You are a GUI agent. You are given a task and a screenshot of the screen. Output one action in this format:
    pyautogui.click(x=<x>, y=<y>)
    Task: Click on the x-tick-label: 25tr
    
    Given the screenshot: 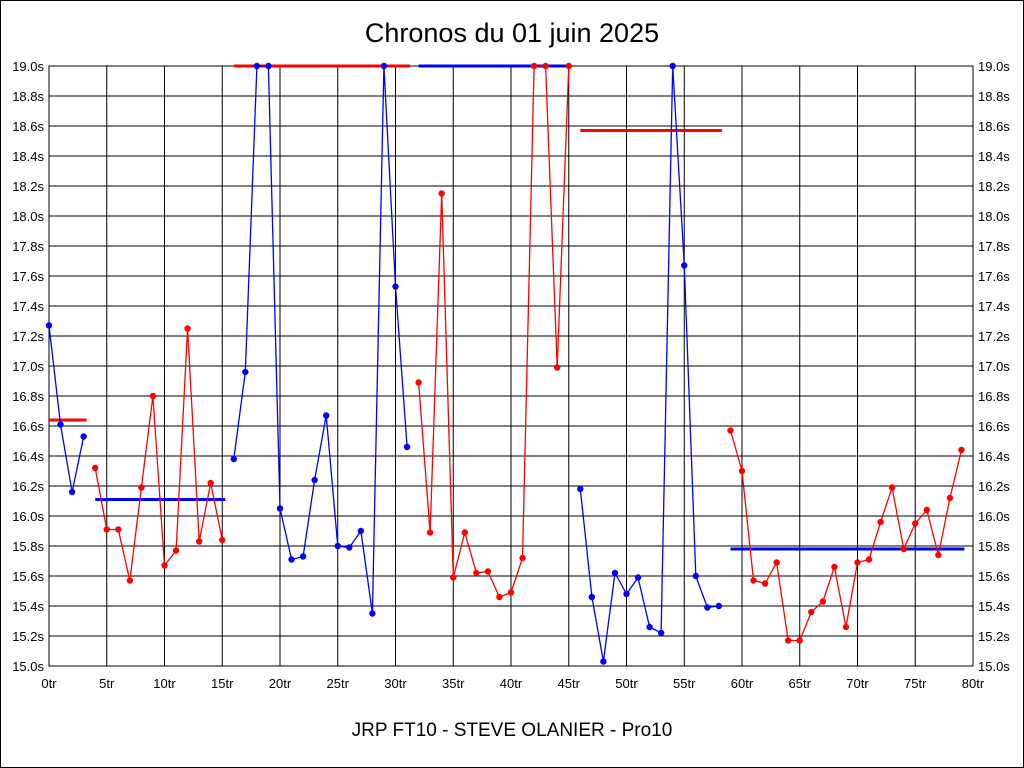 What is the action you would take?
    pyautogui.click(x=338, y=683)
    